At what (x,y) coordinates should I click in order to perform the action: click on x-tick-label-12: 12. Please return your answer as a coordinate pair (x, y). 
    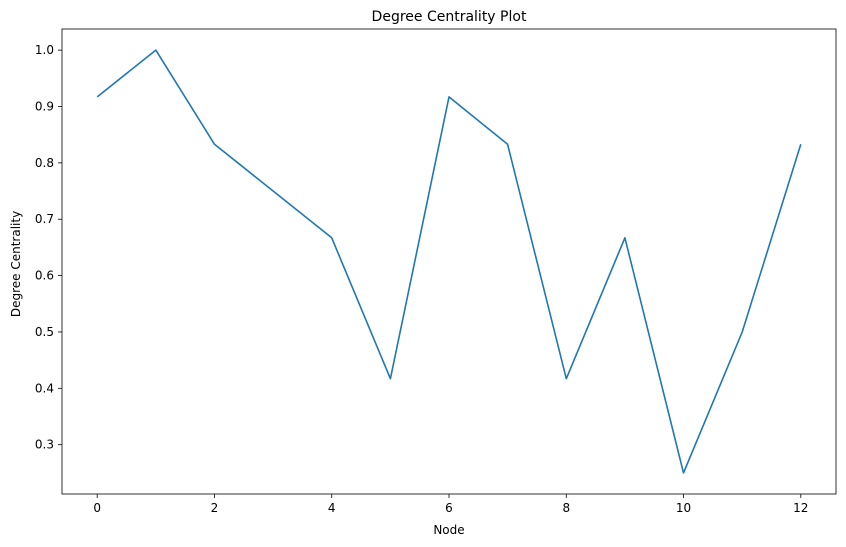
    Looking at the image, I should click on (800, 508).